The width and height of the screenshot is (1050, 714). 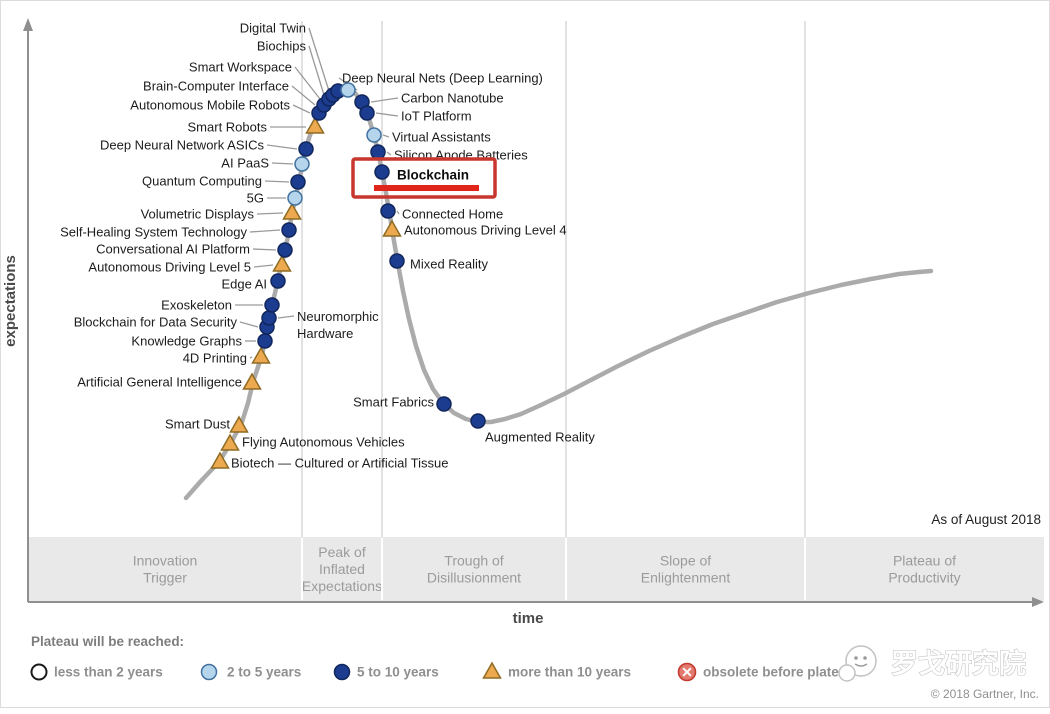 What do you see at coordinates (686, 569) in the screenshot?
I see `phase-label-slope-of-enlightenment: Slope of Enlightenment` at bounding box center [686, 569].